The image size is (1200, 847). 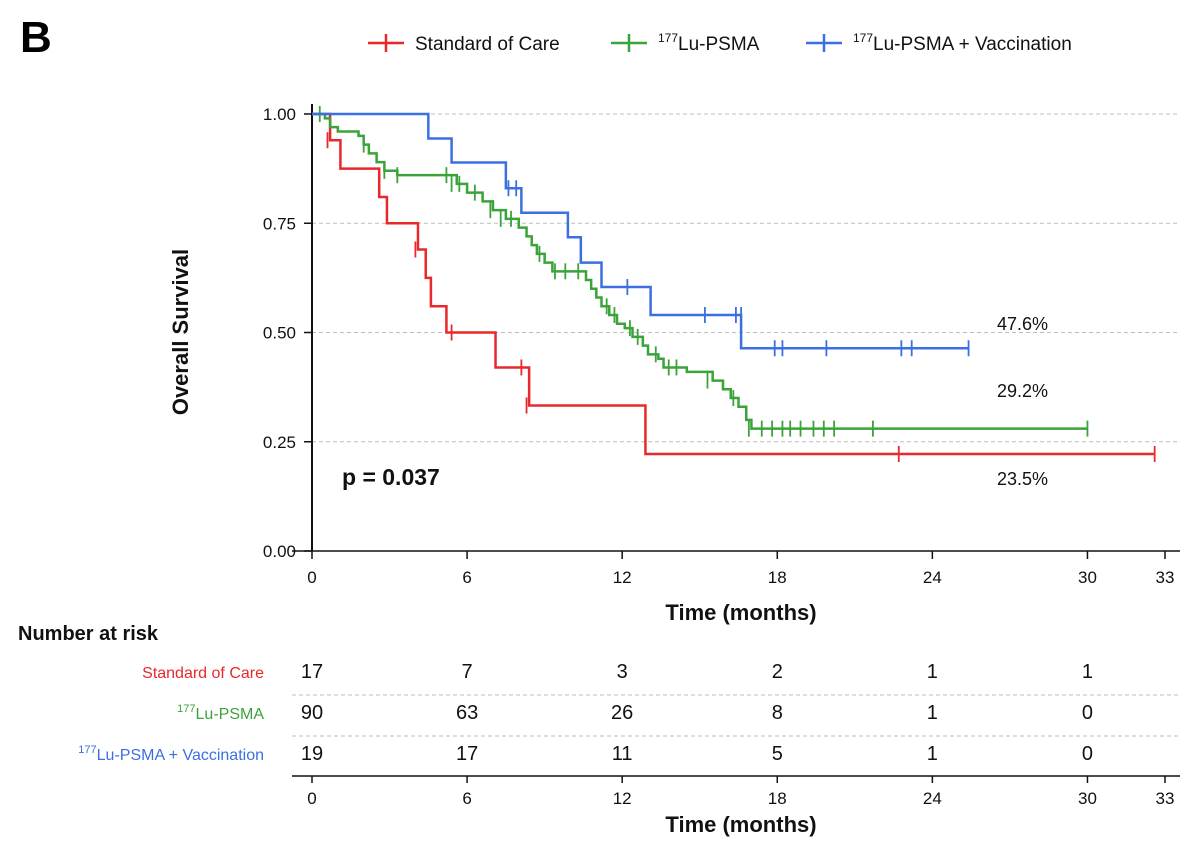 What do you see at coordinates (777, 577) in the screenshot?
I see `x-tick-label: 18` at bounding box center [777, 577].